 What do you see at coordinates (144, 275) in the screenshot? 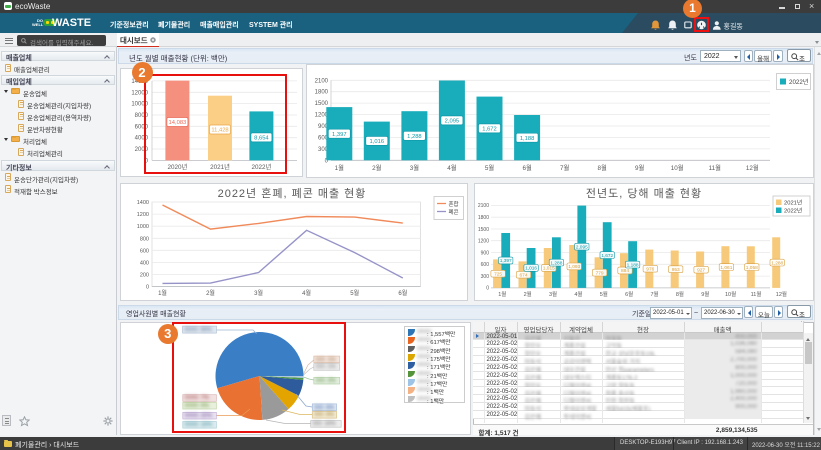
I see `svg-text: 200` at bounding box center [144, 275].